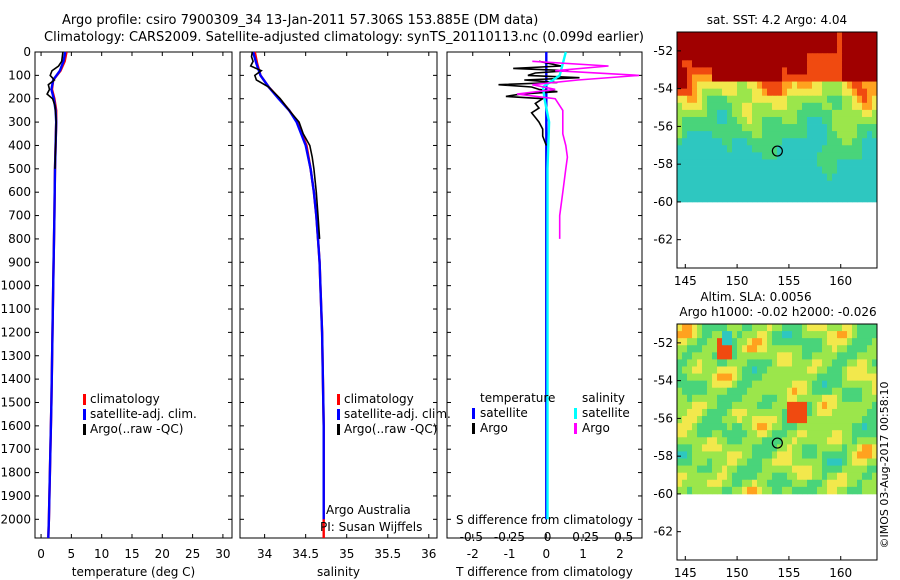 This screenshot has width=900, height=580. I want to click on temperature-xtick-label: 15, so click(131, 554).